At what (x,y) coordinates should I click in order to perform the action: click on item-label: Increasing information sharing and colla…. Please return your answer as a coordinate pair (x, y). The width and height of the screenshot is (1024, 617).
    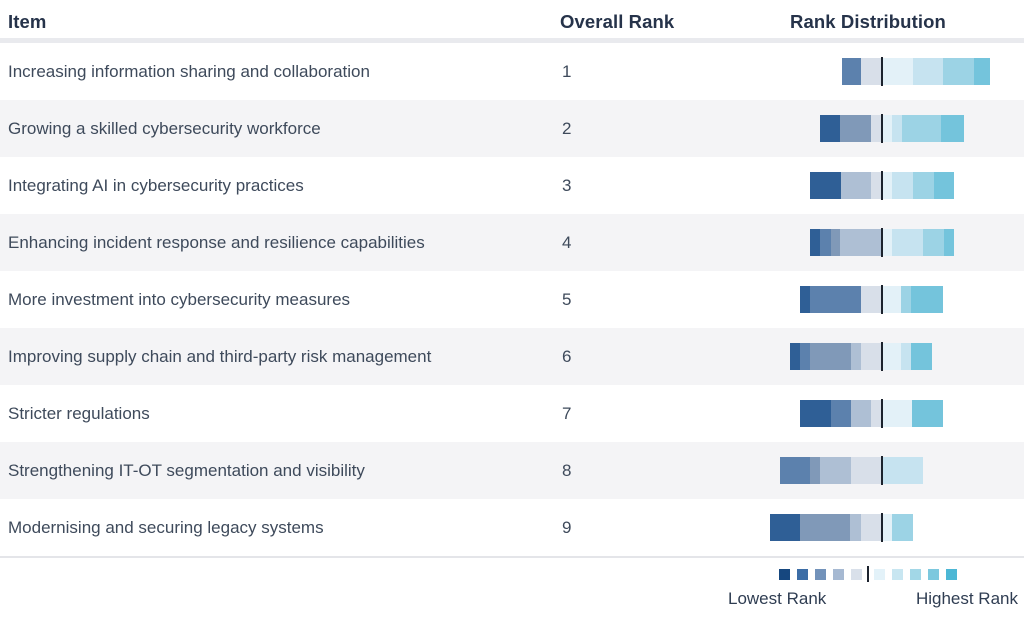
    Looking at the image, I should click on (189, 71).